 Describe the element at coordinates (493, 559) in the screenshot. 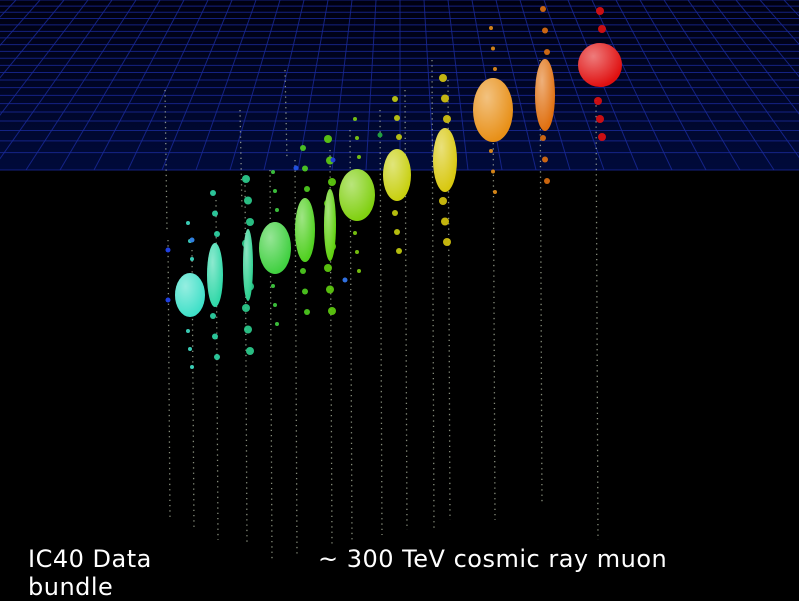

I see `caption-right: ~ 300 TeV cosmic ray muon` at that location.